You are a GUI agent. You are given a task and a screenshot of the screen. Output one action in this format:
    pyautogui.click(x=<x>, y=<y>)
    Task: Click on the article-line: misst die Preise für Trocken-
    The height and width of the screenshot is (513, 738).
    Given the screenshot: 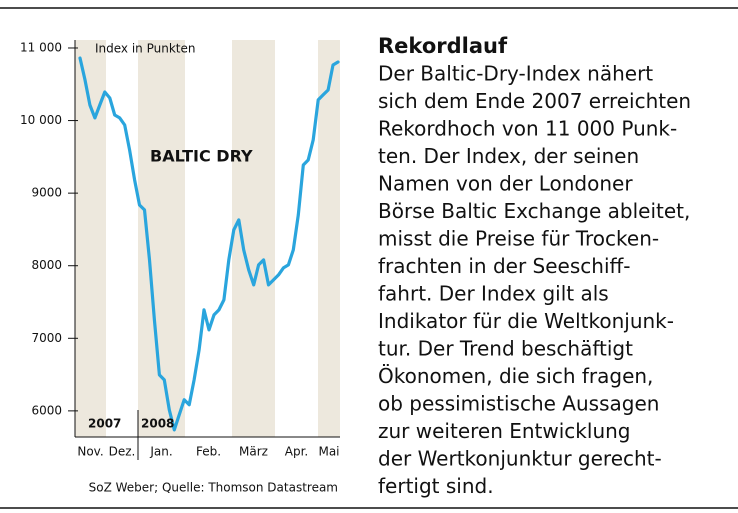 What is the action you would take?
    pyautogui.click(x=518, y=239)
    